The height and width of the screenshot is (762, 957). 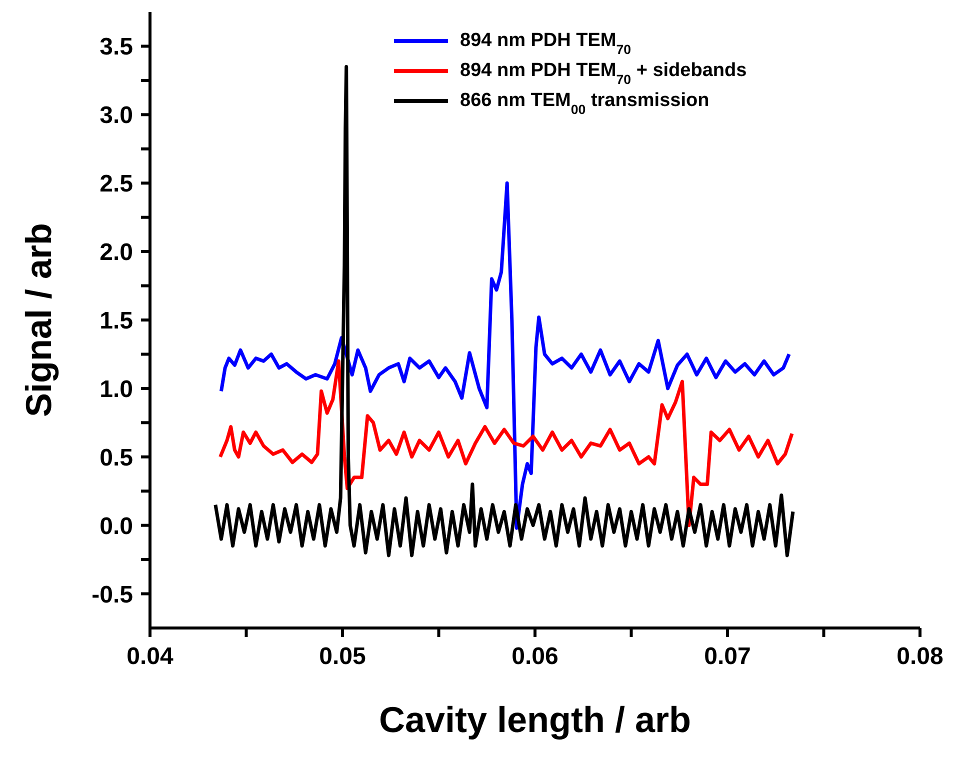 What do you see at coordinates (603, 73) in the screenshot?
I see `legend-label: 894 nm PDH TEM$_{70}$ + sidebands` at bounding box center [603, 73].